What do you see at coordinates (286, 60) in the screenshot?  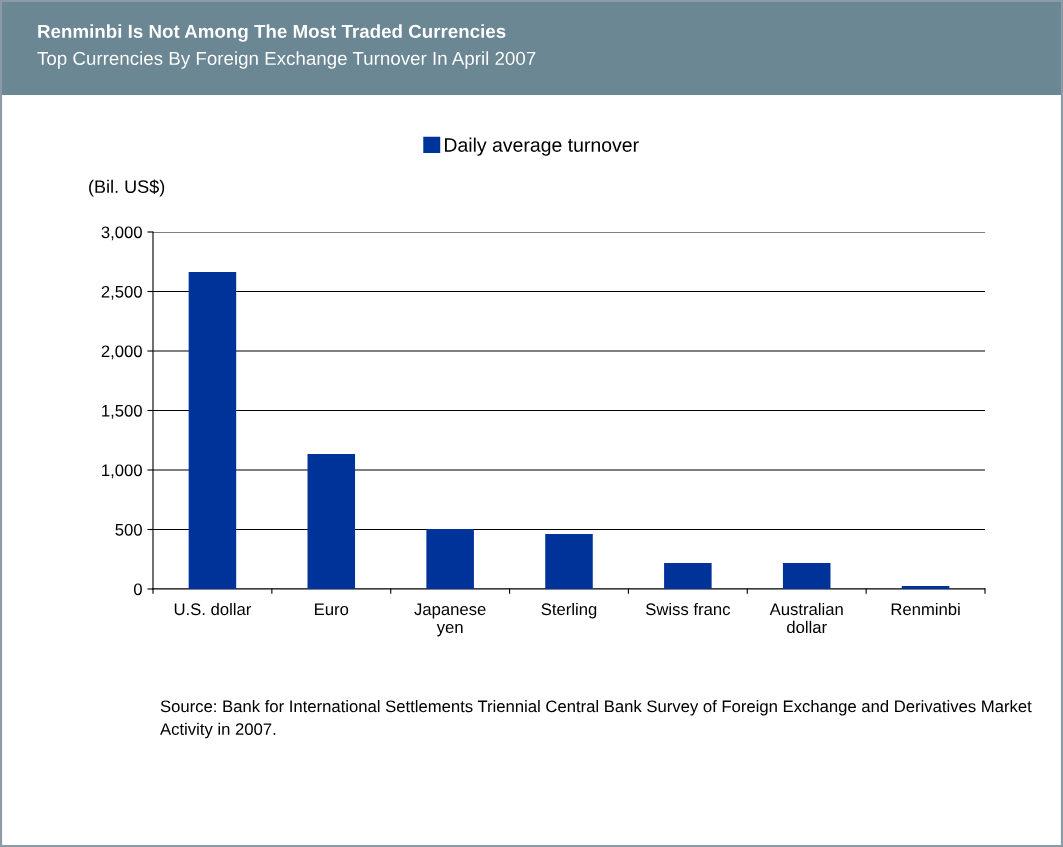 I see `chart-subtitle: Top Currencies By Foreign Exchange Turnover In April 2007` at bounding box center [286, 60].